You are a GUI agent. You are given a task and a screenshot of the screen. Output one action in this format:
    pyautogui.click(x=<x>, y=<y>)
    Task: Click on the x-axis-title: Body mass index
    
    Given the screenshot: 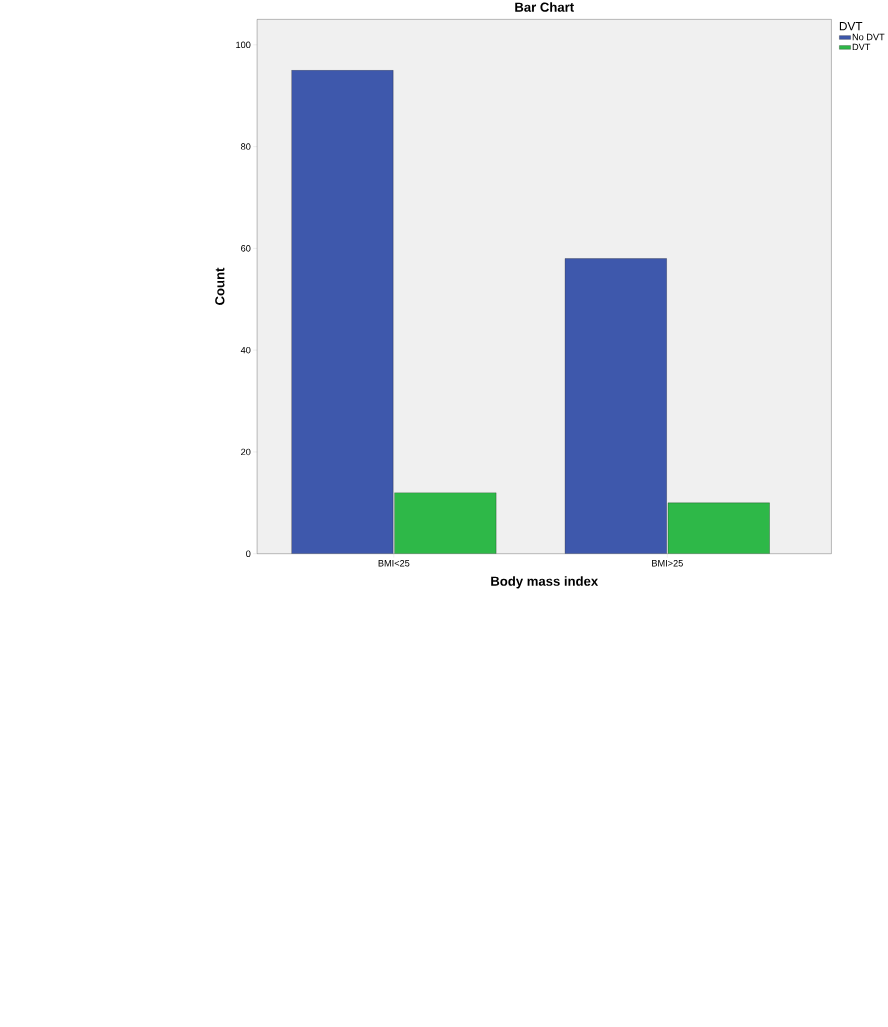 What is the action you would take?
    pyautogui.click(x=545, y=582)
    